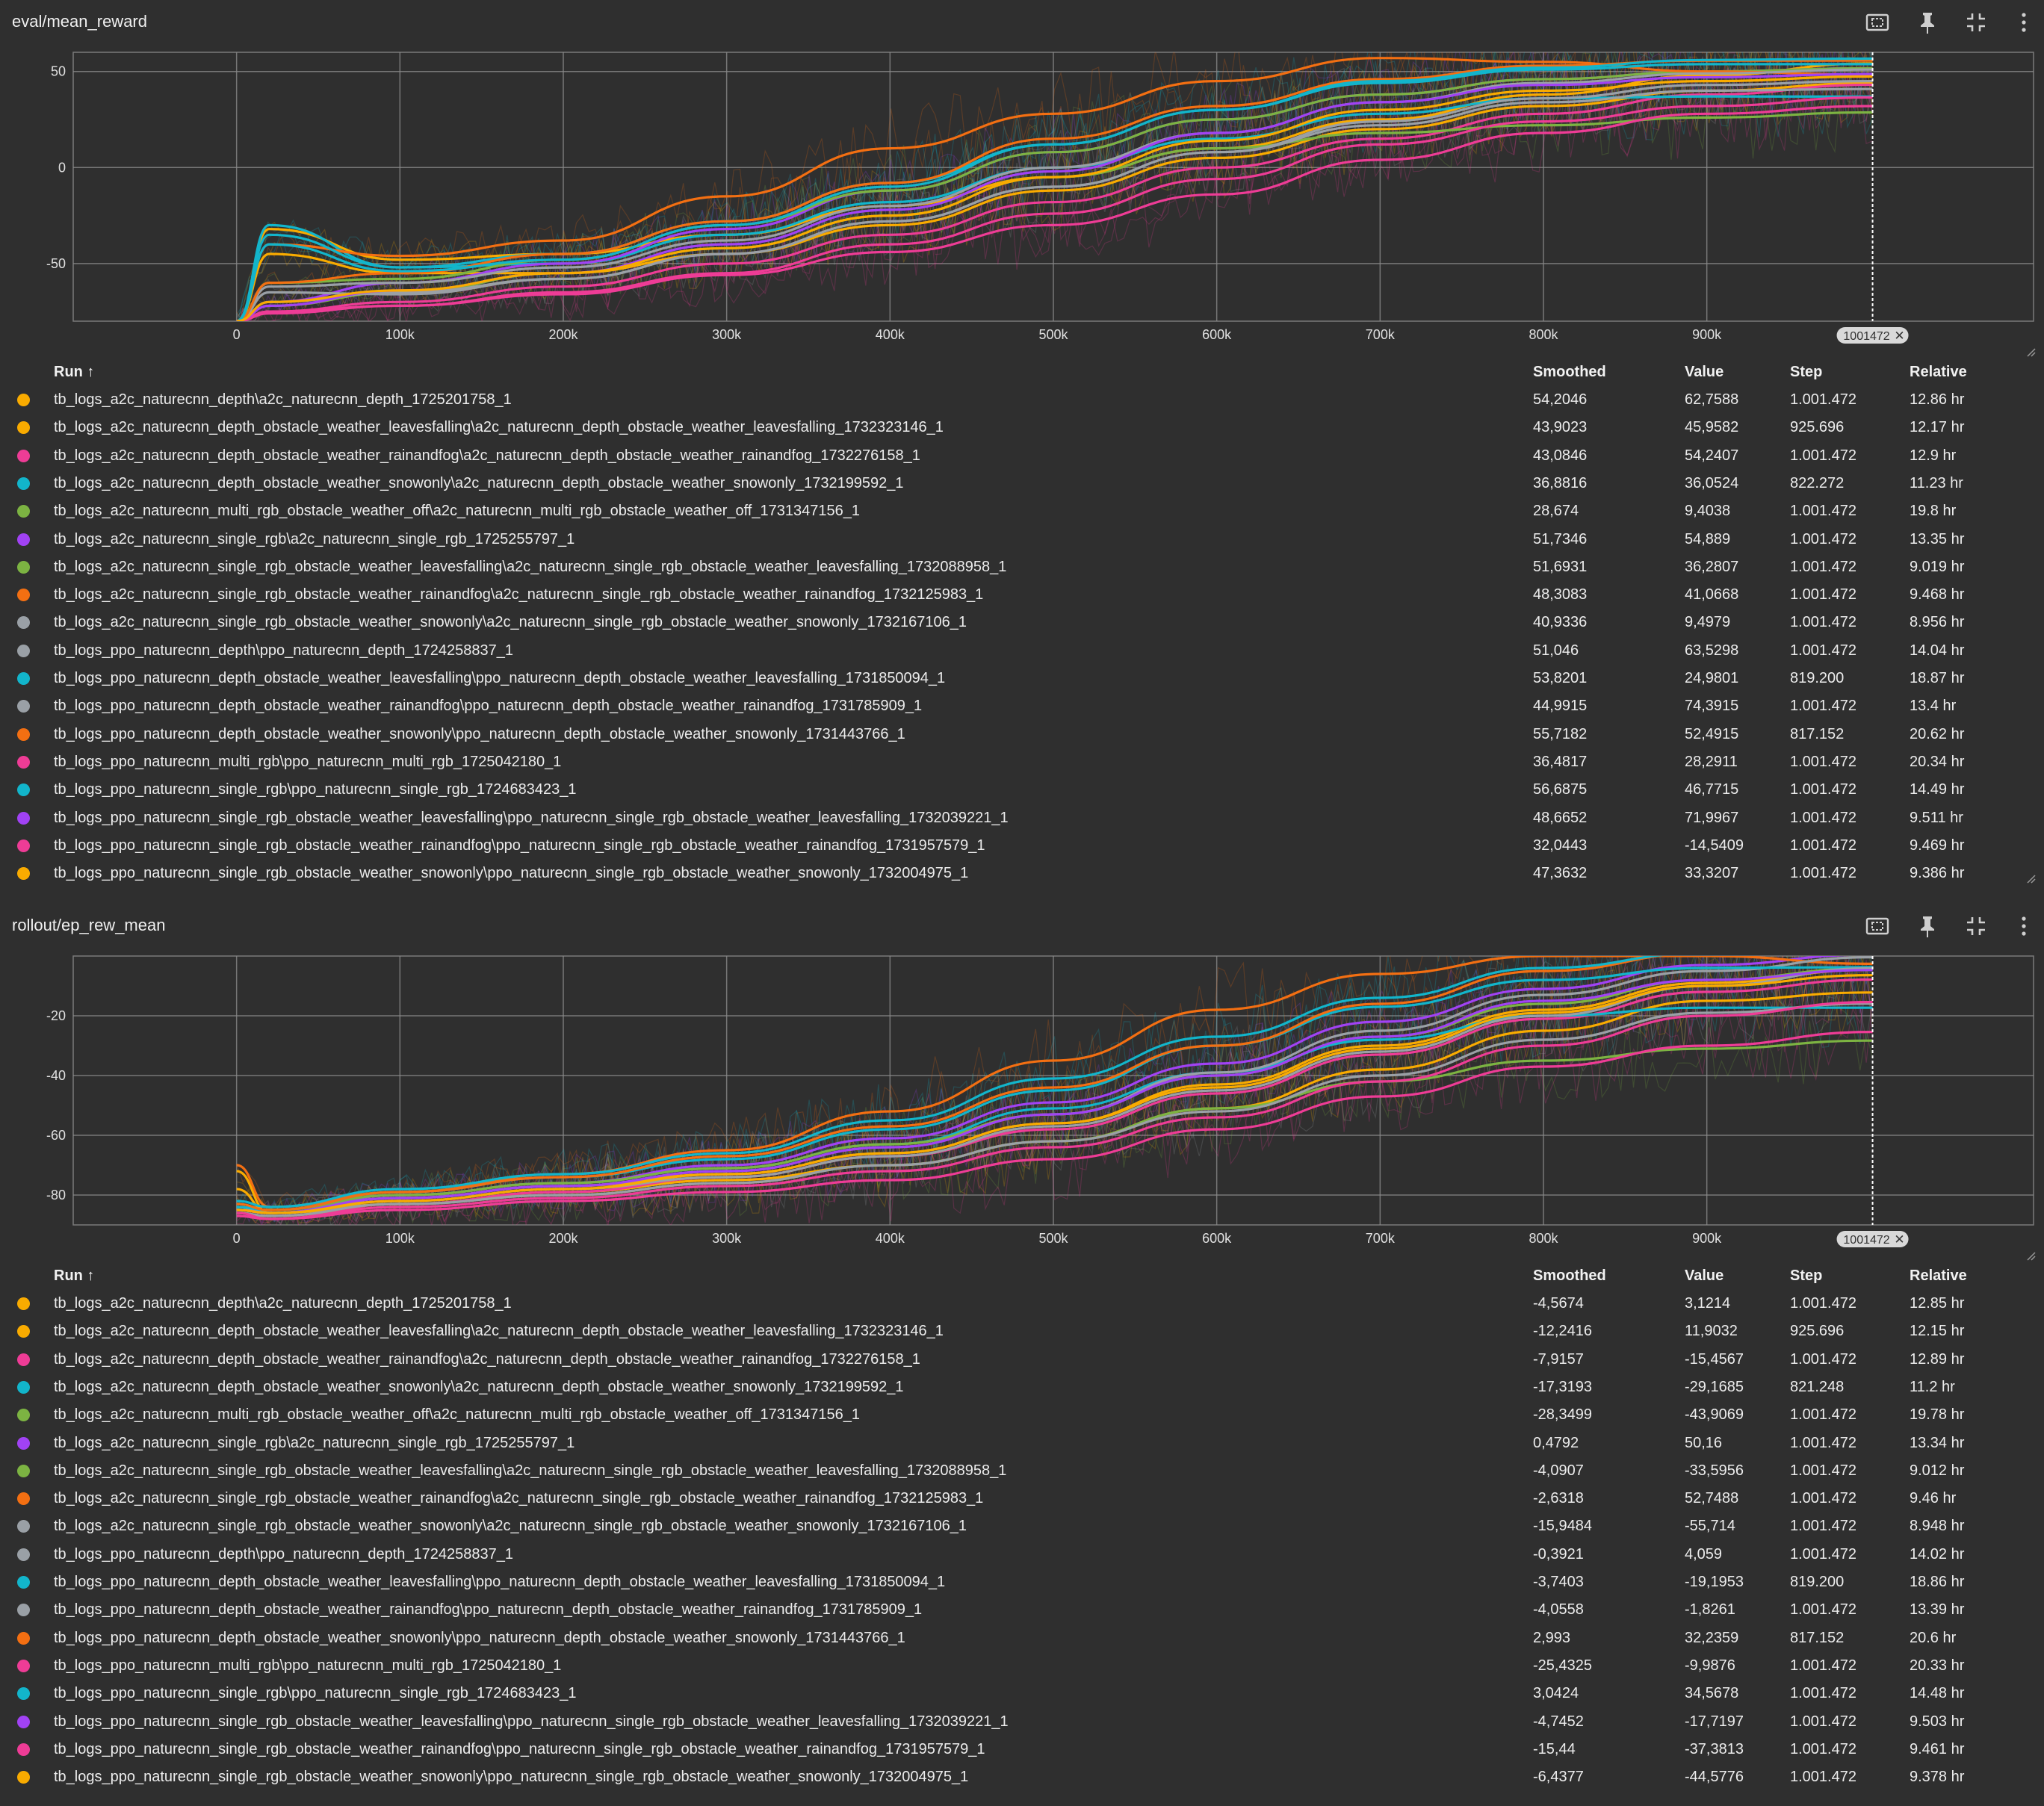  What do you see at coordinates (1712, 651) in the screenshot?
I see `raw-value: 63,5298` at bounding box center [1712, 651].